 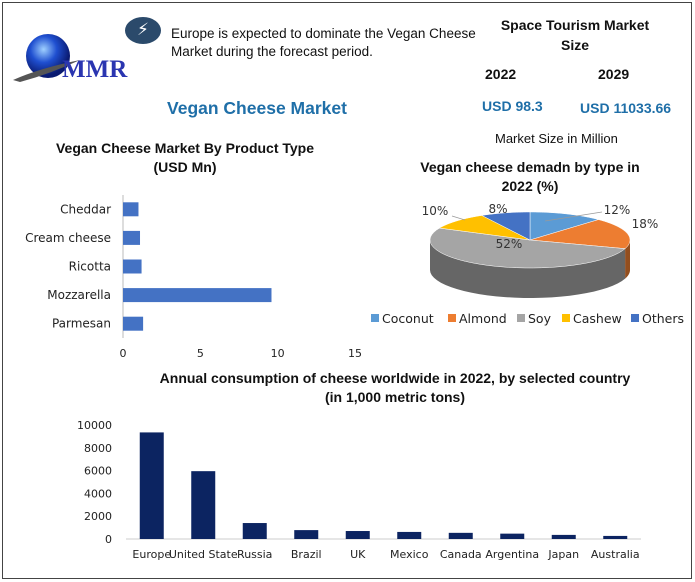 What do you see at coordinates (530, 186) in the screenshot?
I see `pie-title-line2: 2022 (%)` at bounding box center [530, 186].